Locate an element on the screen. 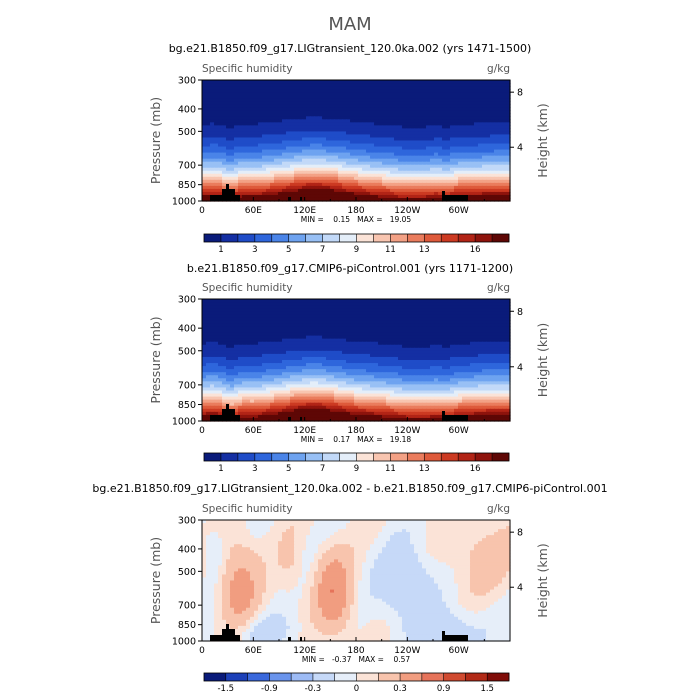  colorbar-label: 5 is located at coordinates (288, 250).